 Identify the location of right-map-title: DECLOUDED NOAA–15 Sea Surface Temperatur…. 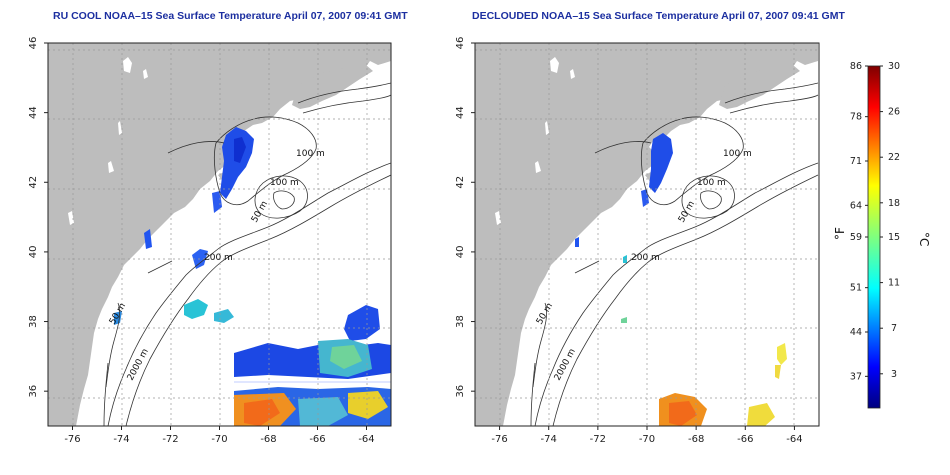
(658, 16).